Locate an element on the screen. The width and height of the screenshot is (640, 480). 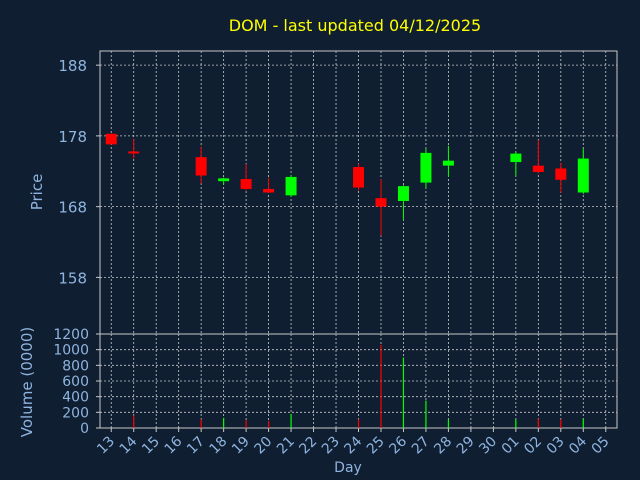
volume-tick-label: 0 is located at coordinates (84, 429).